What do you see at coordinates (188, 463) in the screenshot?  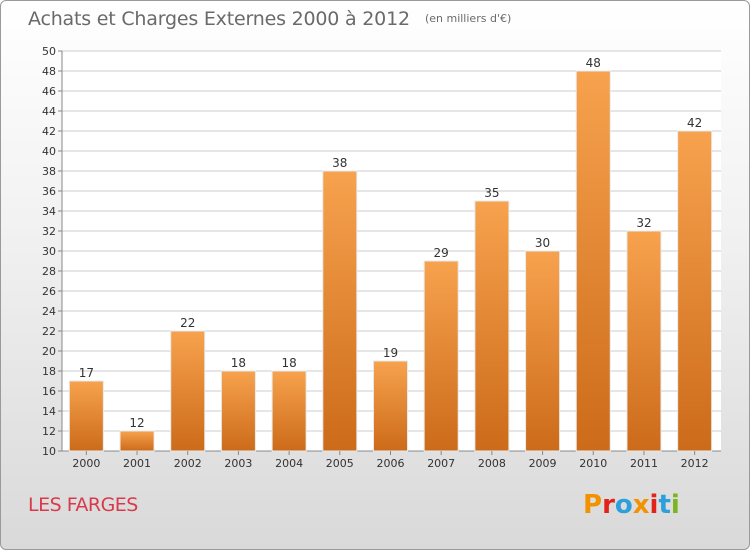 I see `x-tick-label-2002: 2002` at bounding box center [188, 463].